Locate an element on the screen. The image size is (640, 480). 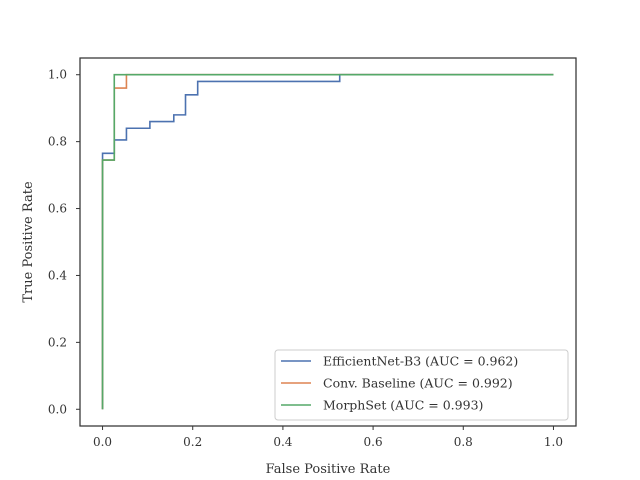
x-axis-label: False Positive Rate is located at coordinates (328, 469).